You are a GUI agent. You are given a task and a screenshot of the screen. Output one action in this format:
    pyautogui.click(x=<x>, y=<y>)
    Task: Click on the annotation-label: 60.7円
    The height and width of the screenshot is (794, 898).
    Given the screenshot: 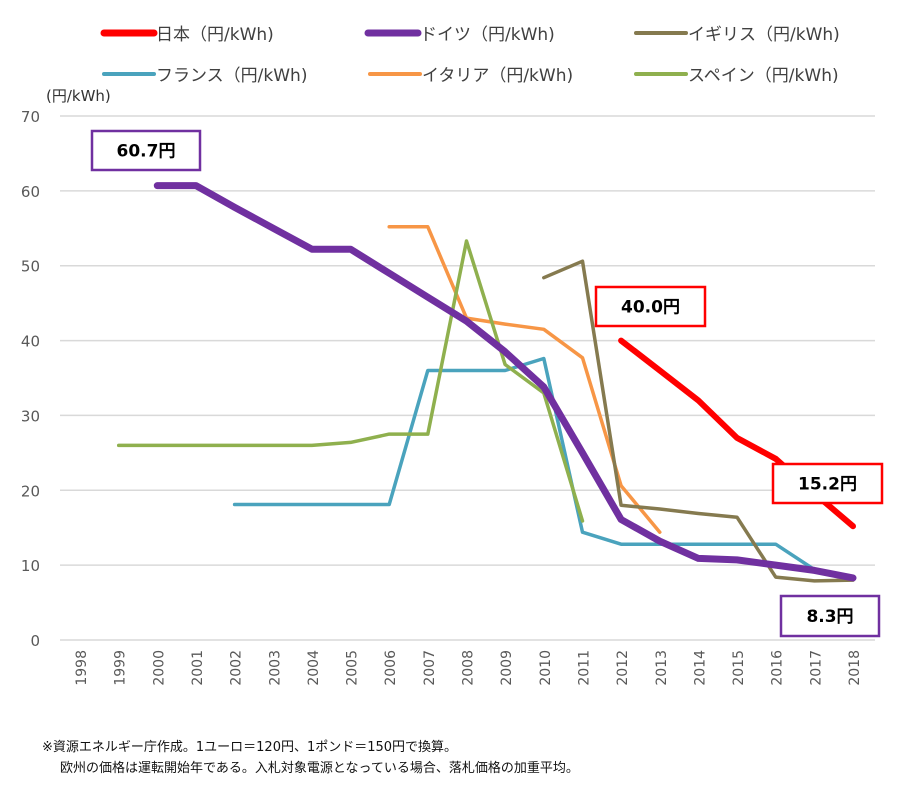 What is the action you would take?
    pyautogui.click(x=146, y=152)
    